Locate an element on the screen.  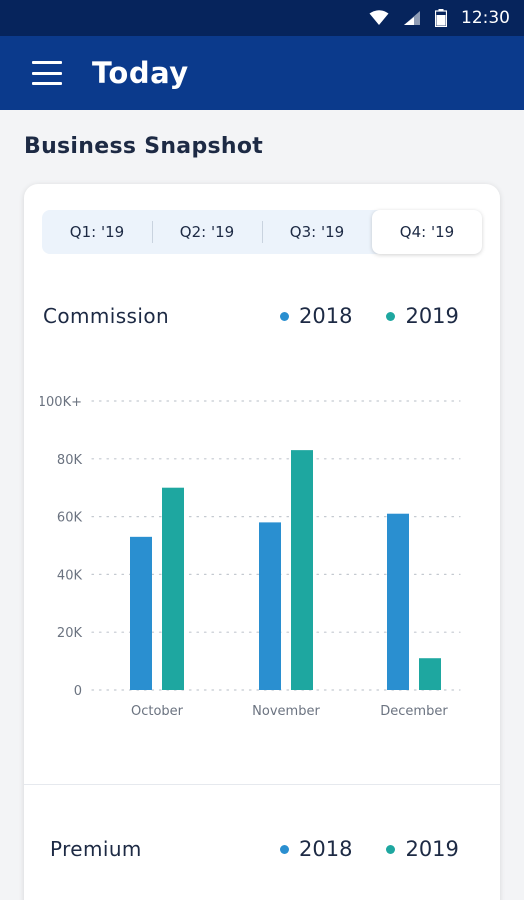
y-tick-label: 60K is located at coordinates (70, 518).